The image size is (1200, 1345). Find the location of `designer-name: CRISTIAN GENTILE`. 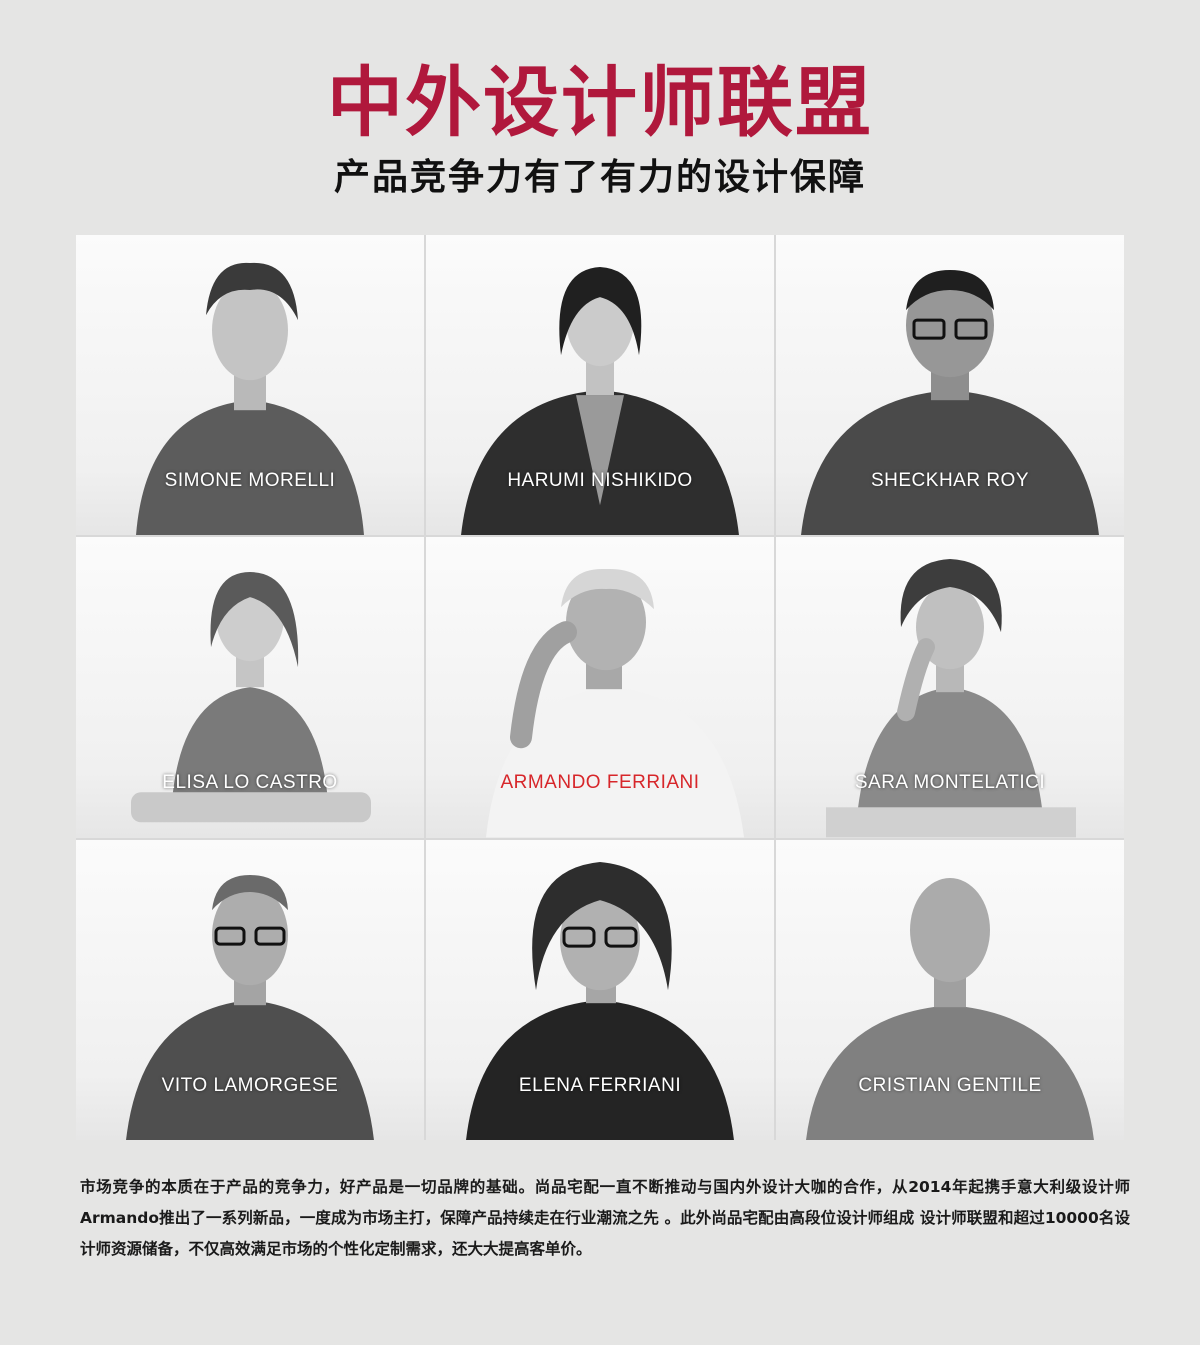

designer-name: CRISTIAN GENTILE is located at coordinates (950, 1086).